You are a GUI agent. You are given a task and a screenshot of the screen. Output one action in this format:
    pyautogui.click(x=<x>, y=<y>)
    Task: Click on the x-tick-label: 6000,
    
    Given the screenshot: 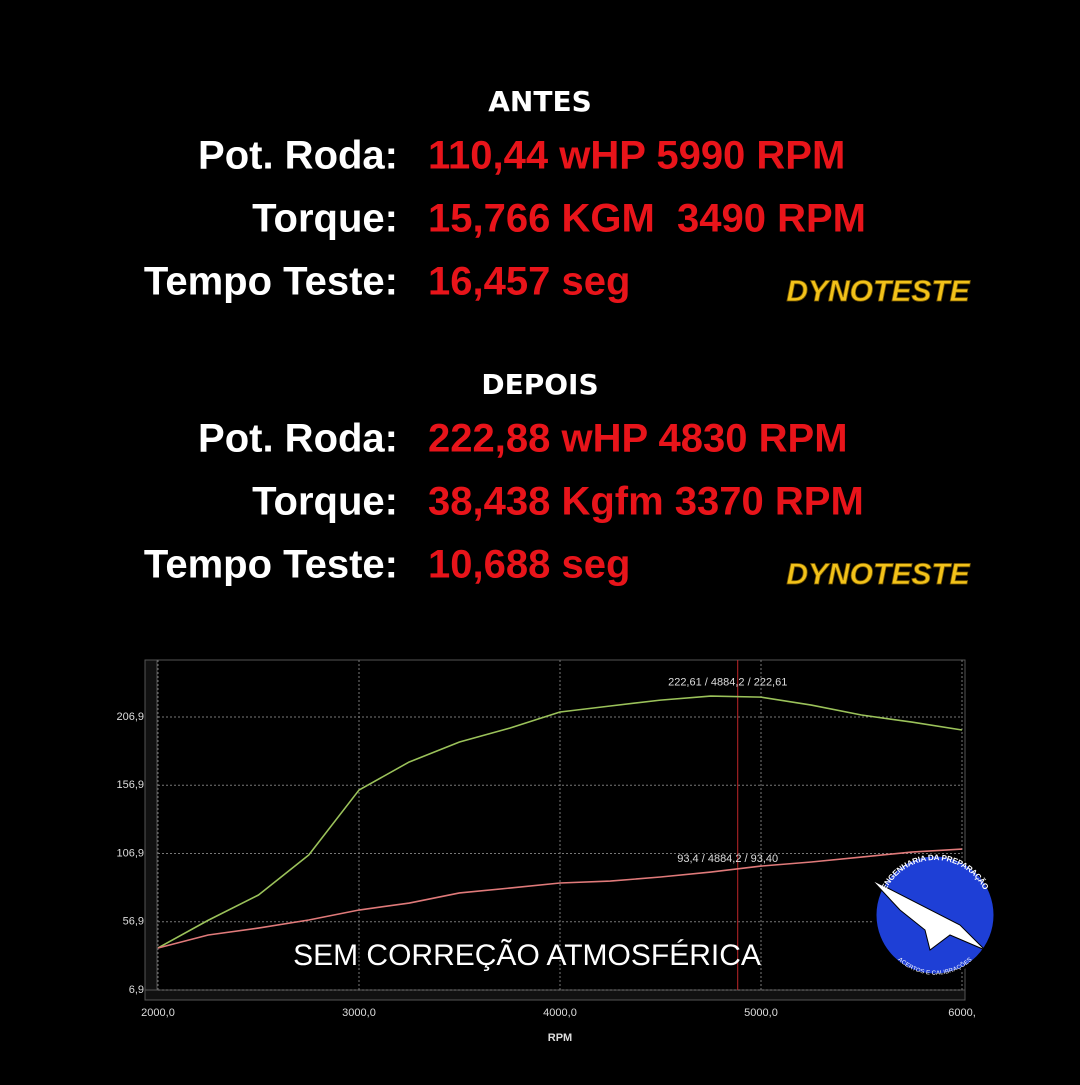 What is the action you would take?
    pyautogui.click(x=962, y=1013)
    